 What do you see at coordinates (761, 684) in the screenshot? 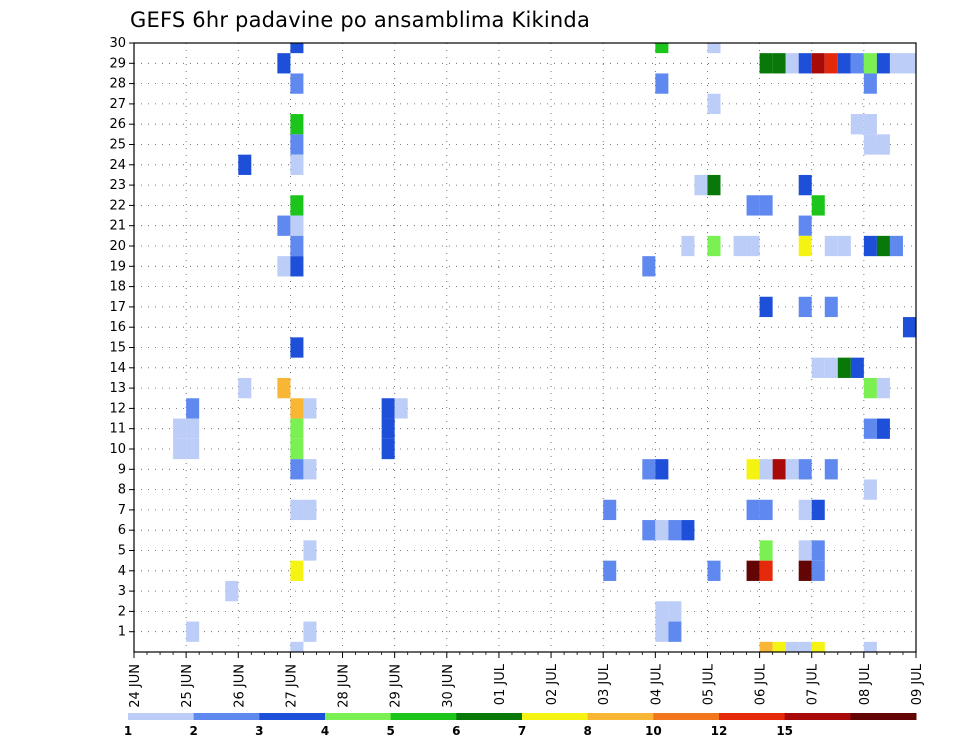
I see `x-tick-label: 06 JUL` at bounding box center [761, 684].